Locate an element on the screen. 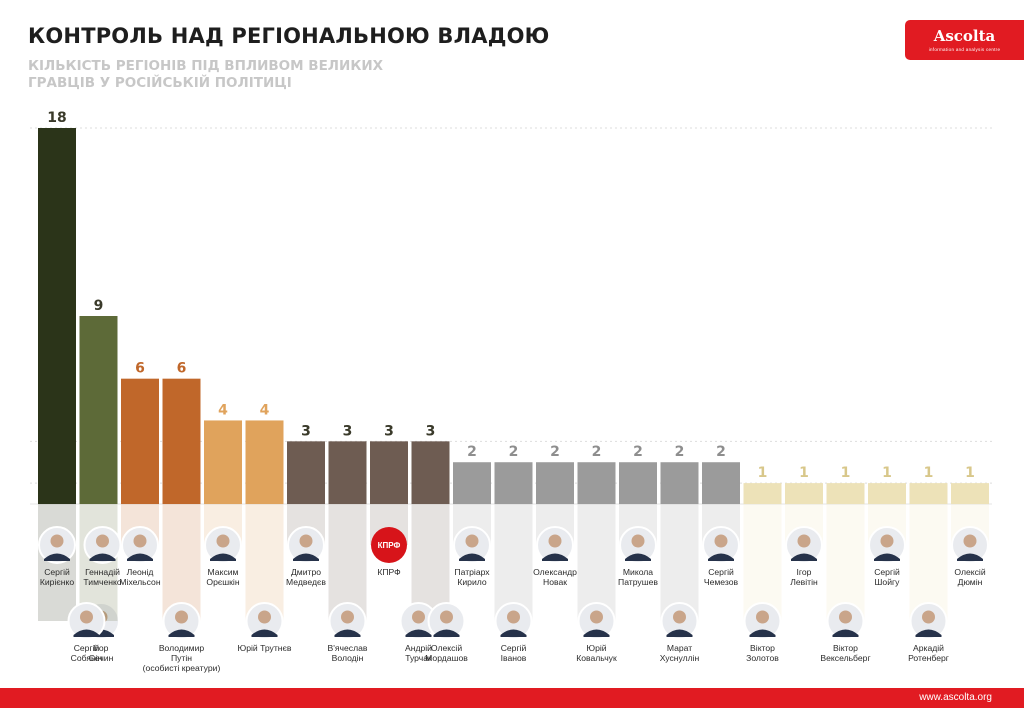 Image resolution: width=1024 pixels, height=708 pixels. ascolta-logo: Ascolta information and analysis centre is located at coordinates (964, 40).